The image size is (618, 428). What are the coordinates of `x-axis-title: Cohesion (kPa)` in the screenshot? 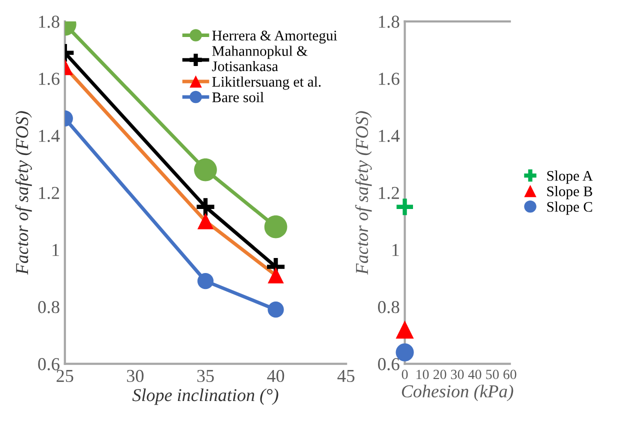 It's located at (458, 393).